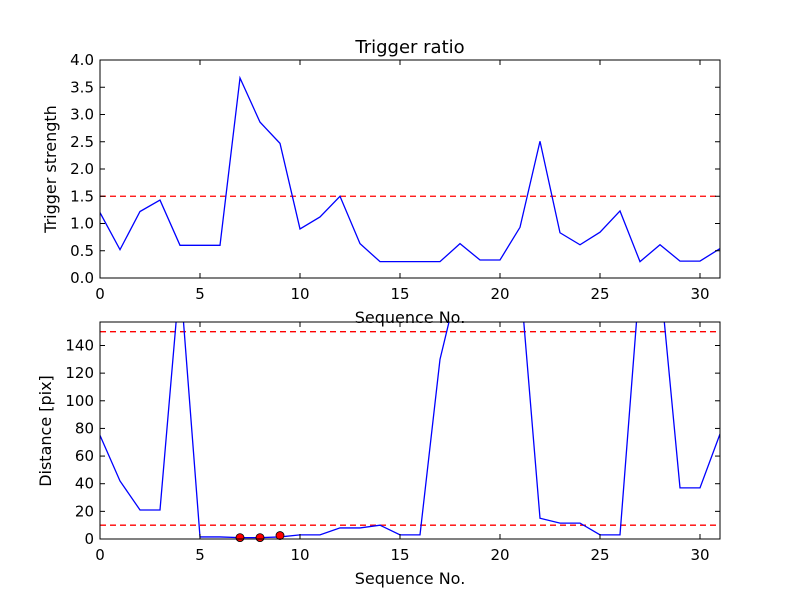 Image resolution: width=800 pixels, height=600 pixels. What do you see at coordinates (82, 115) in the screenshot?
I see `y-tick-label: 3.0` at bounding box center [82, 115].